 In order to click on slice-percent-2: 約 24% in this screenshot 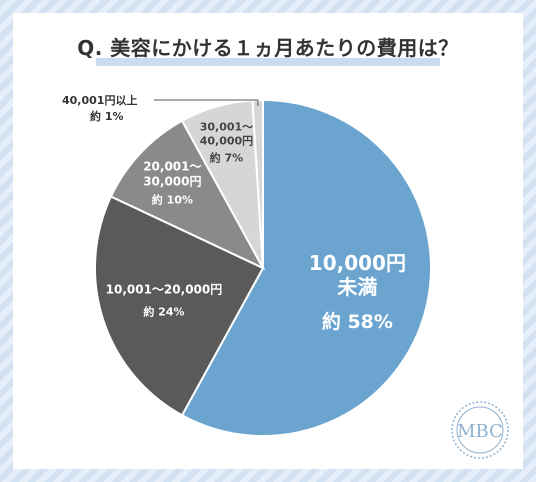, I will do `click(163, 311)`.